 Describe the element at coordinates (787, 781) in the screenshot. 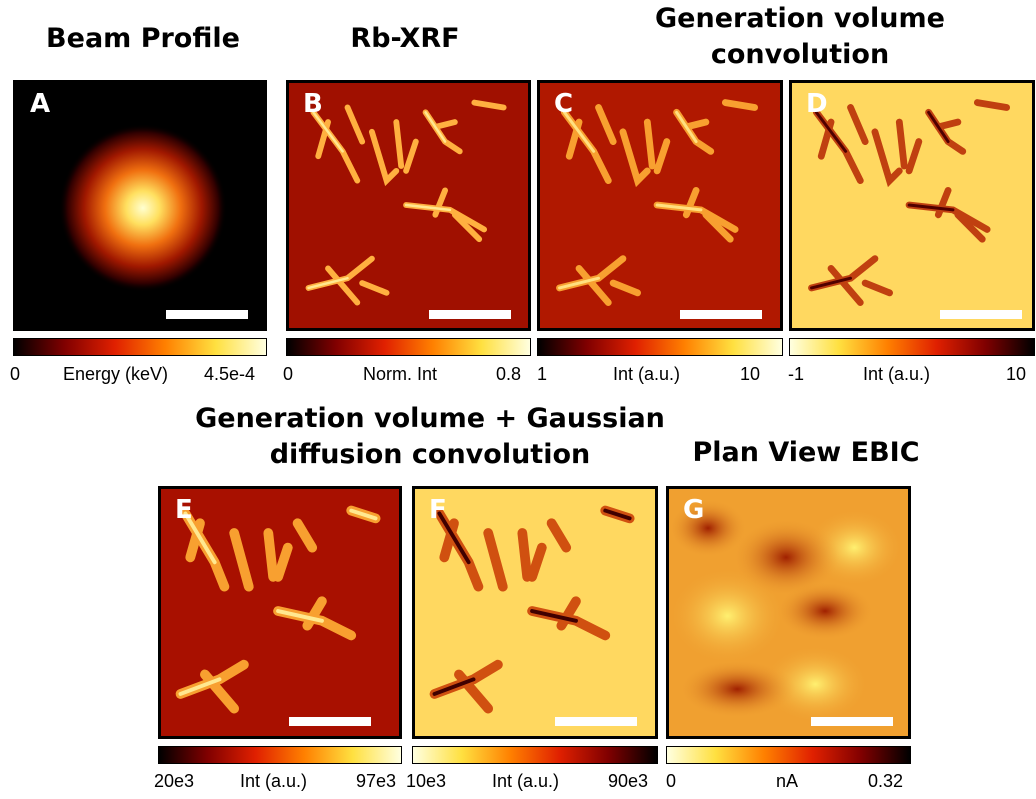

I see `colorbar-g-unit: nA` at that location.